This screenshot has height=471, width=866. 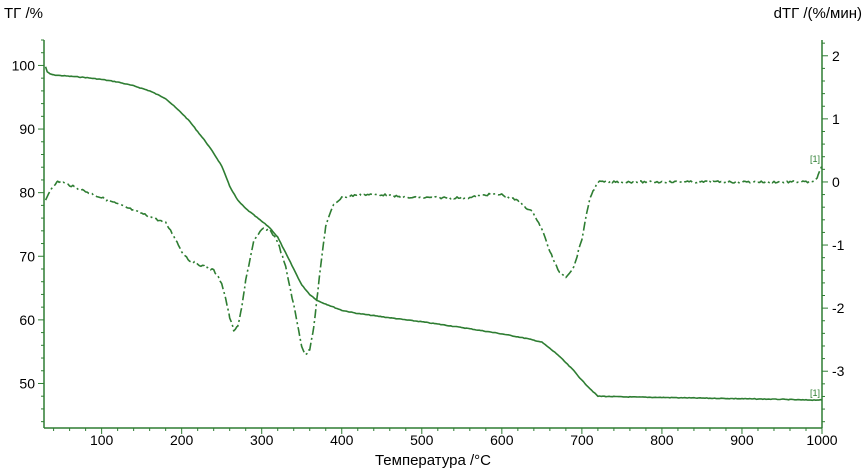 What do you see at coordinates (342, 440) in the screenshot?
I see `x-axis-tick-label: 400` at bounding box center [342, 440].